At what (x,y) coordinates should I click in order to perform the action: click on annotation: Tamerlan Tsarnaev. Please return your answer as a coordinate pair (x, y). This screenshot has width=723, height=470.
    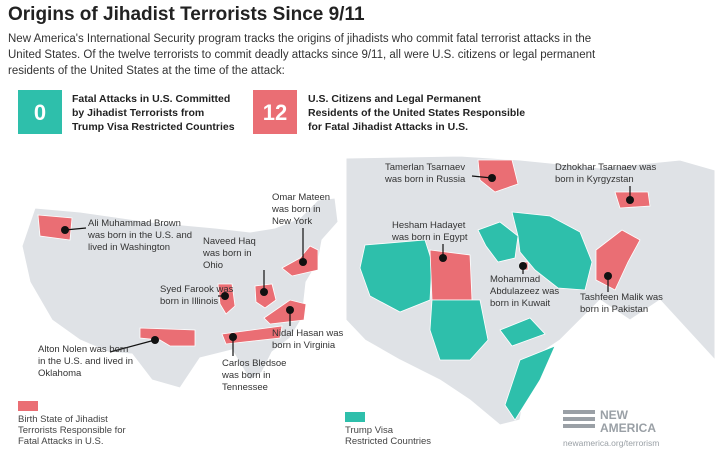
    Looking at the image, I should click on (425, 167).